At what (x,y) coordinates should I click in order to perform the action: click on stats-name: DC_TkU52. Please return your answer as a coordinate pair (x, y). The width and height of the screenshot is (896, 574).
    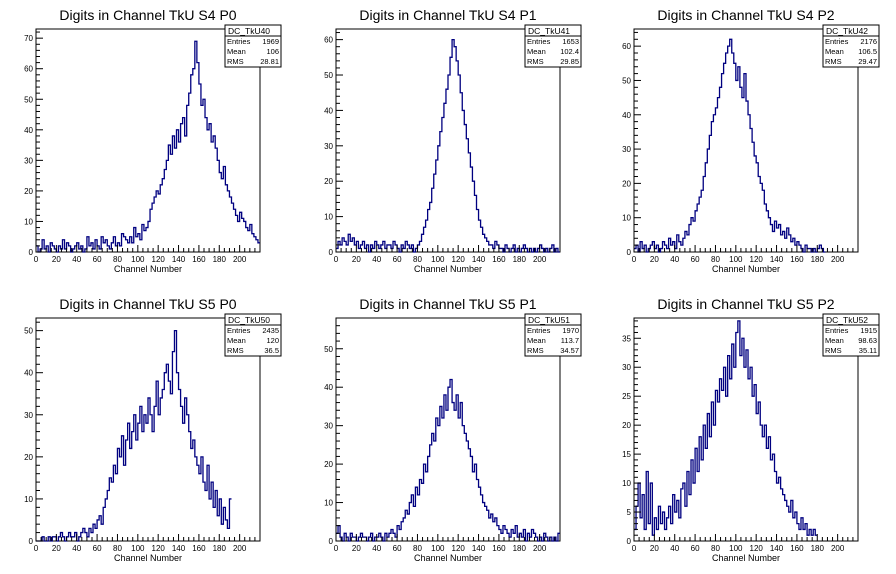
    Looking at the image, I should click on (847, 320).